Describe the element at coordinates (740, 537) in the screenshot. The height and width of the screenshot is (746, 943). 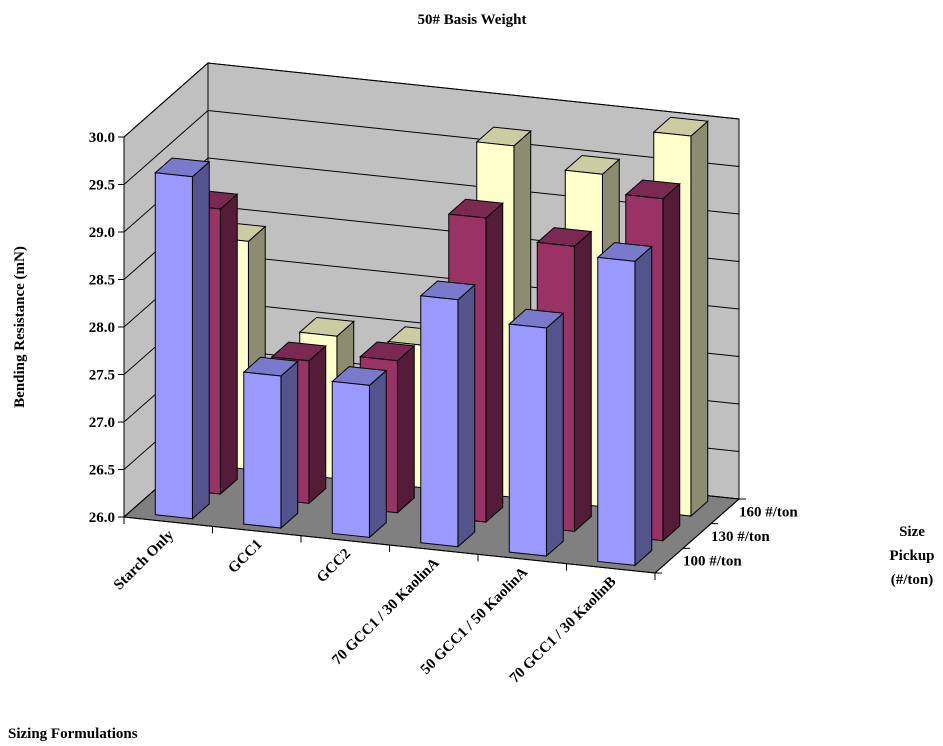
I see `legend-label: 130 #/ton` at that location.